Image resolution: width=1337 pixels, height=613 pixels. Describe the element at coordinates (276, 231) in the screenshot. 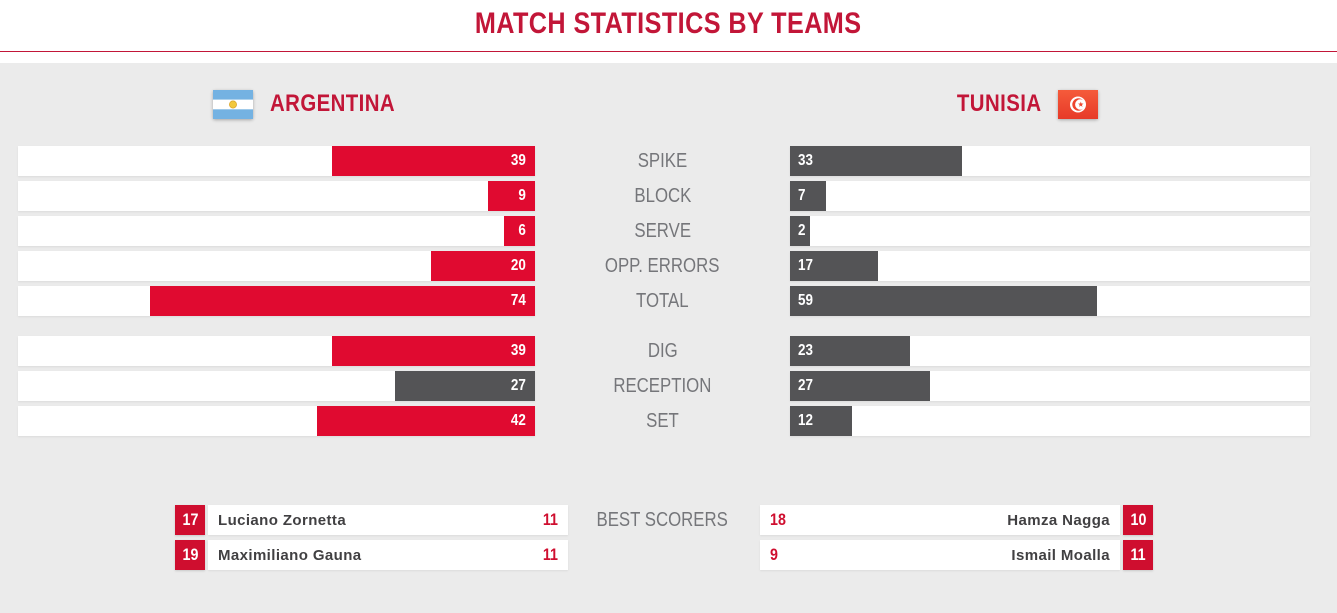

I see `stat-track-home-serve: 6` at that location.